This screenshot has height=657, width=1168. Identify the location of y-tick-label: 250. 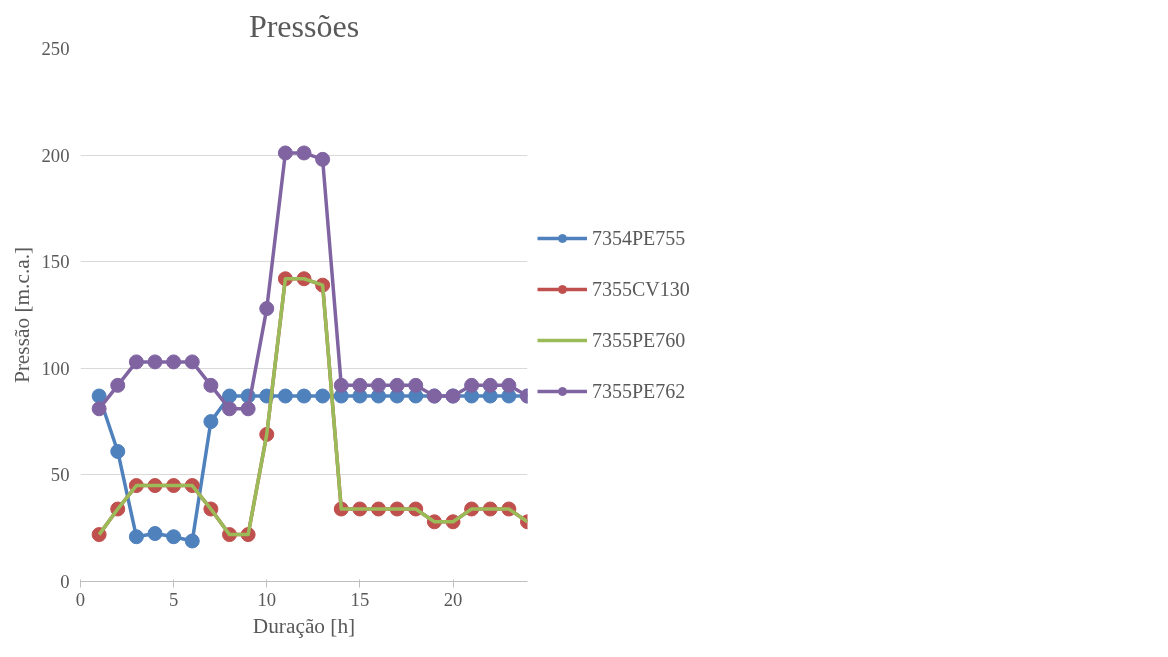
(55, 48).